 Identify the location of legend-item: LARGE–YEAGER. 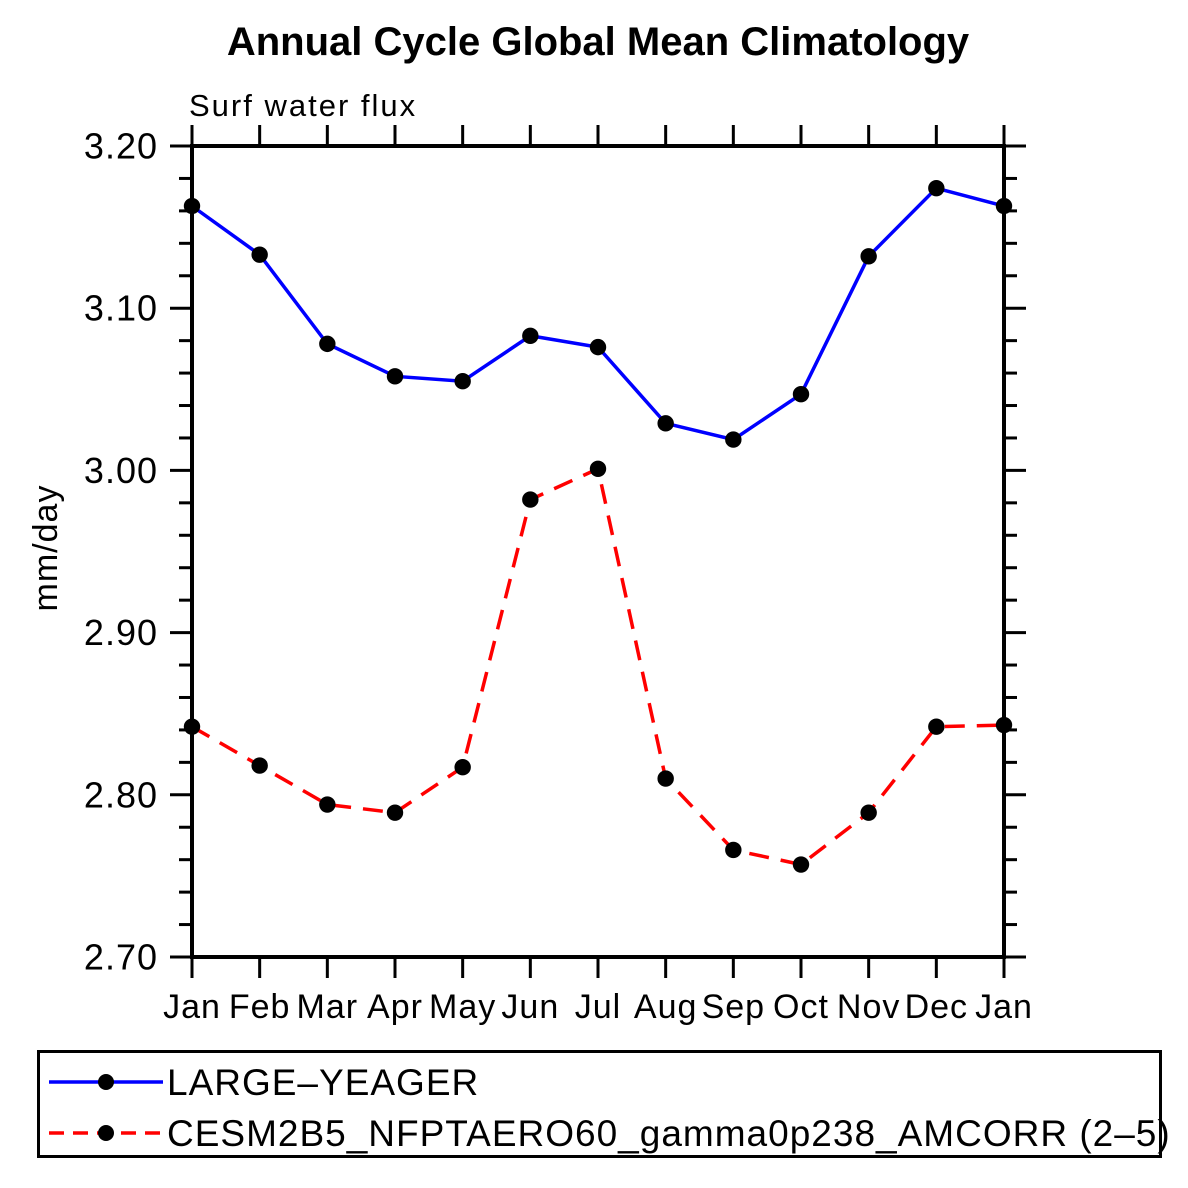
(262, 1082).